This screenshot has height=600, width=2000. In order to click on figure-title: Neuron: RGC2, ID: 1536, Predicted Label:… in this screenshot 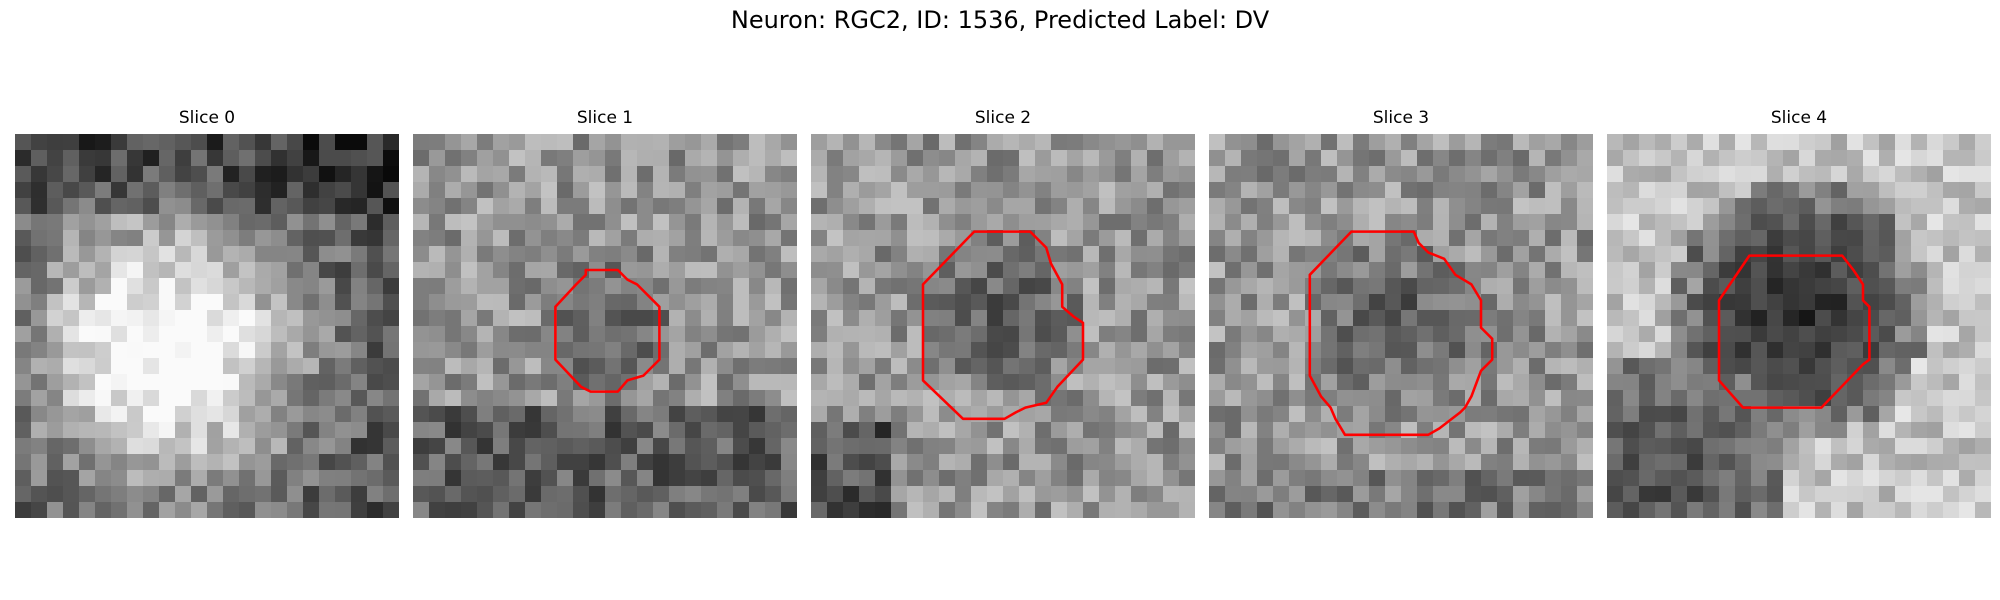, I will do `click(1000, 20)`.